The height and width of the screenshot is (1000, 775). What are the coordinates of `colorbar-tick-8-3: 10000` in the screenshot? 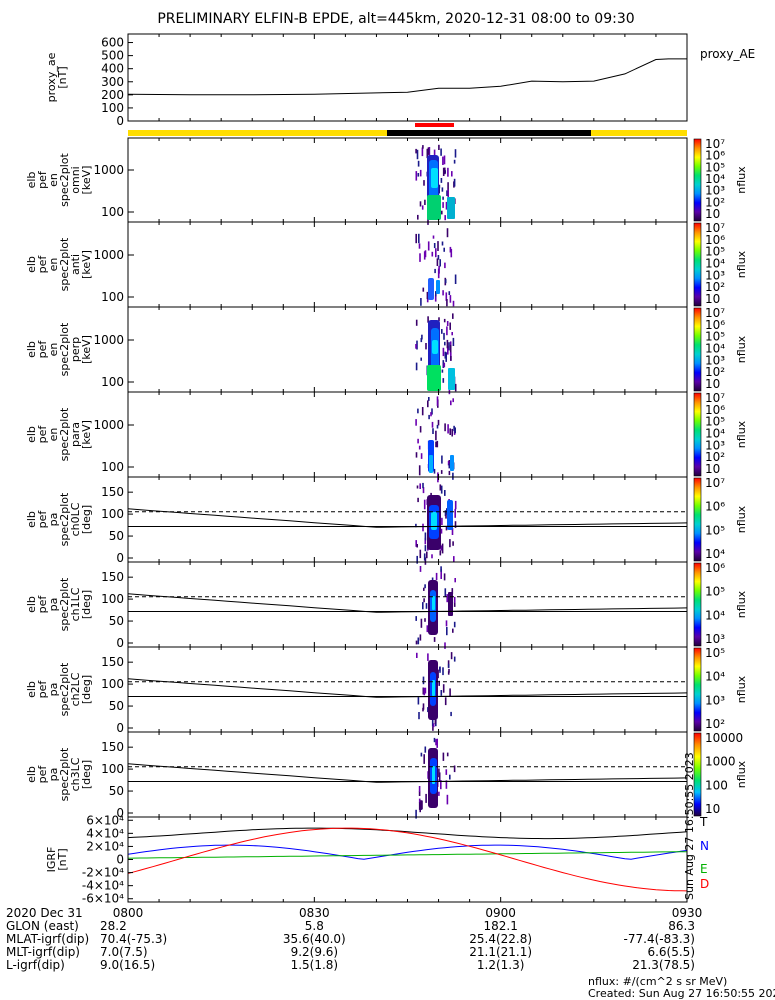 It's located at (724, 738).